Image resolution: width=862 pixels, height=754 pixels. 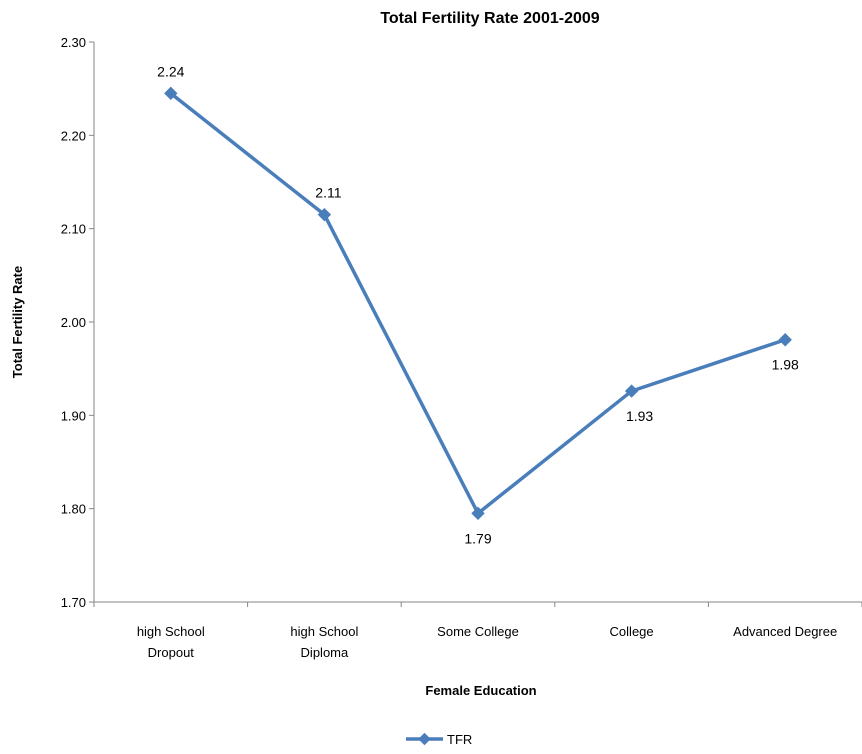 I want to click on legend-label: TFR, so click(x=459, y=739).